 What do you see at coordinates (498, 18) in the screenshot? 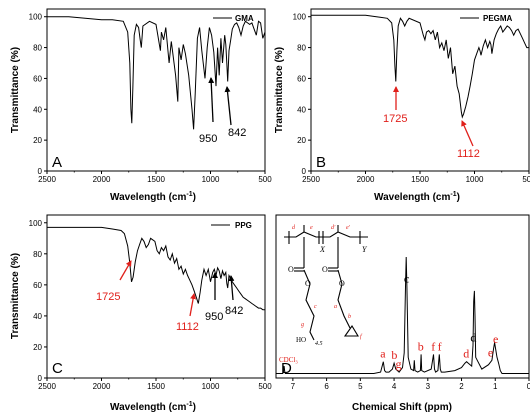
I see `legend-label: PEGMA` at bounding box center [498, 18].